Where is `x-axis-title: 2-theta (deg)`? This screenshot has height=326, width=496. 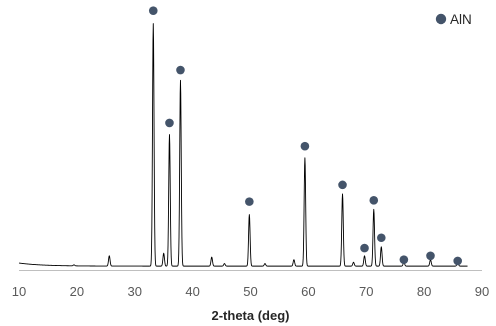 x-axis-title: 2-theta (deg) is located at coordinates (251, 315).